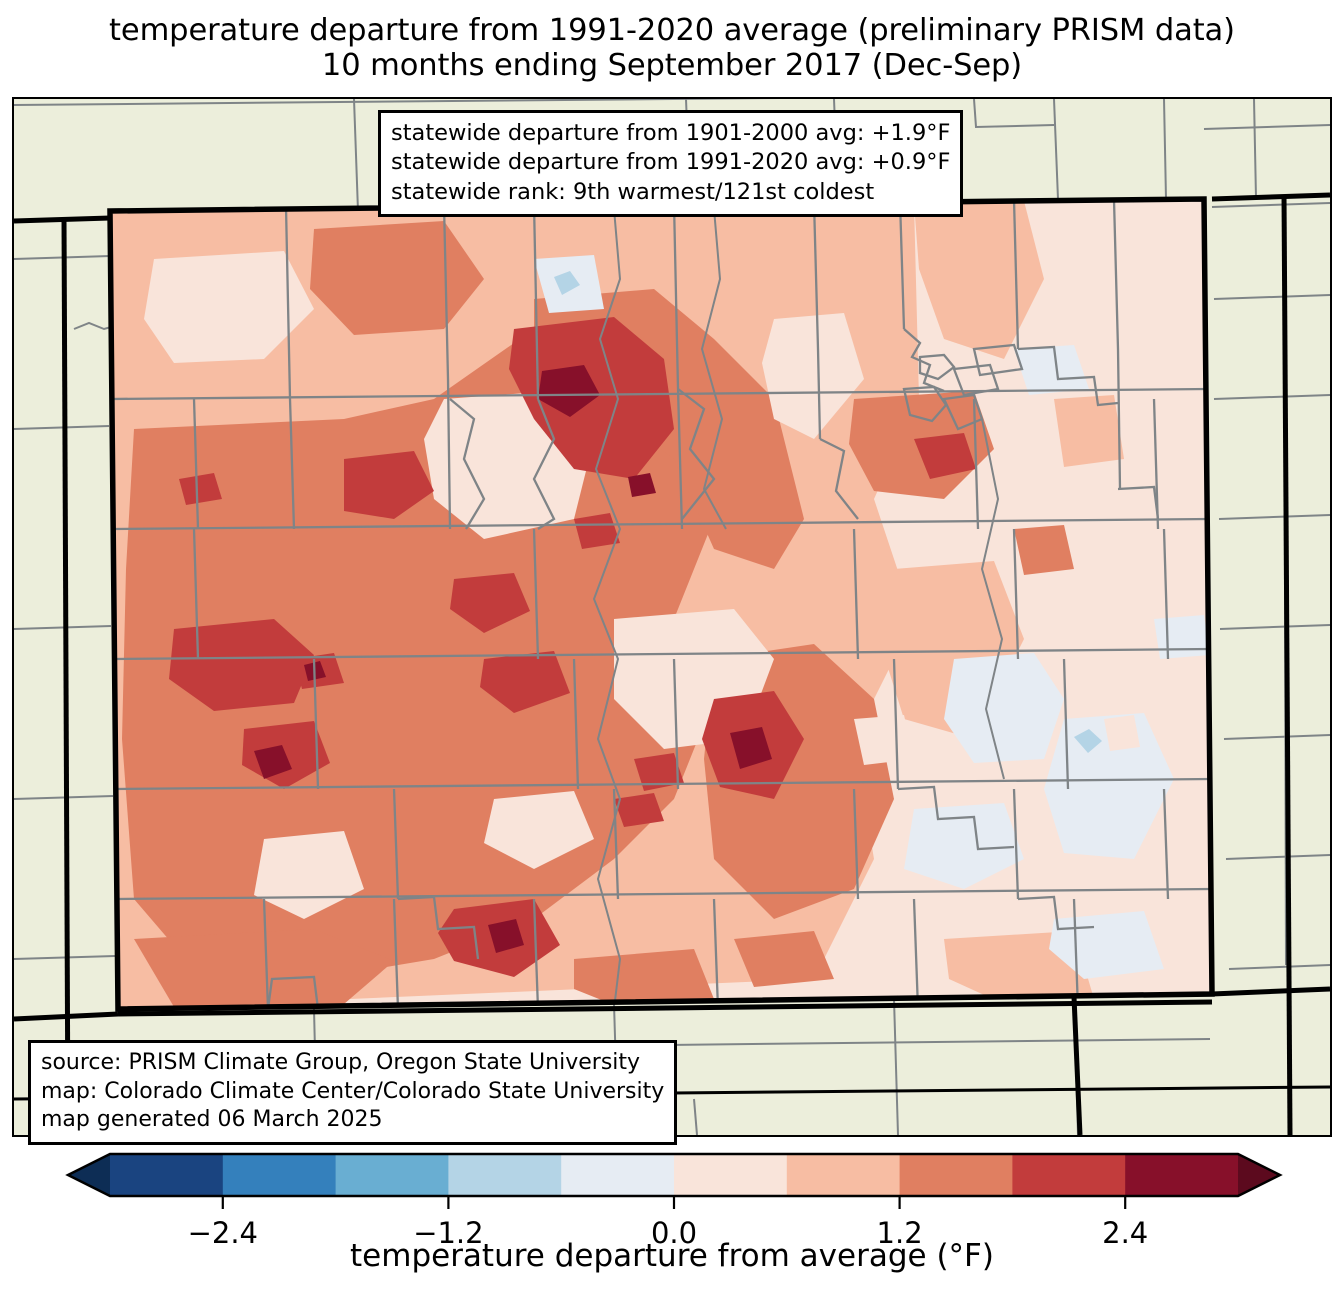 The width and height of the screenshot is (1344, 1299). Describe the element at coordinates (89, 1175) in the screenshot. I see `colorbar-extend-low` at that location.